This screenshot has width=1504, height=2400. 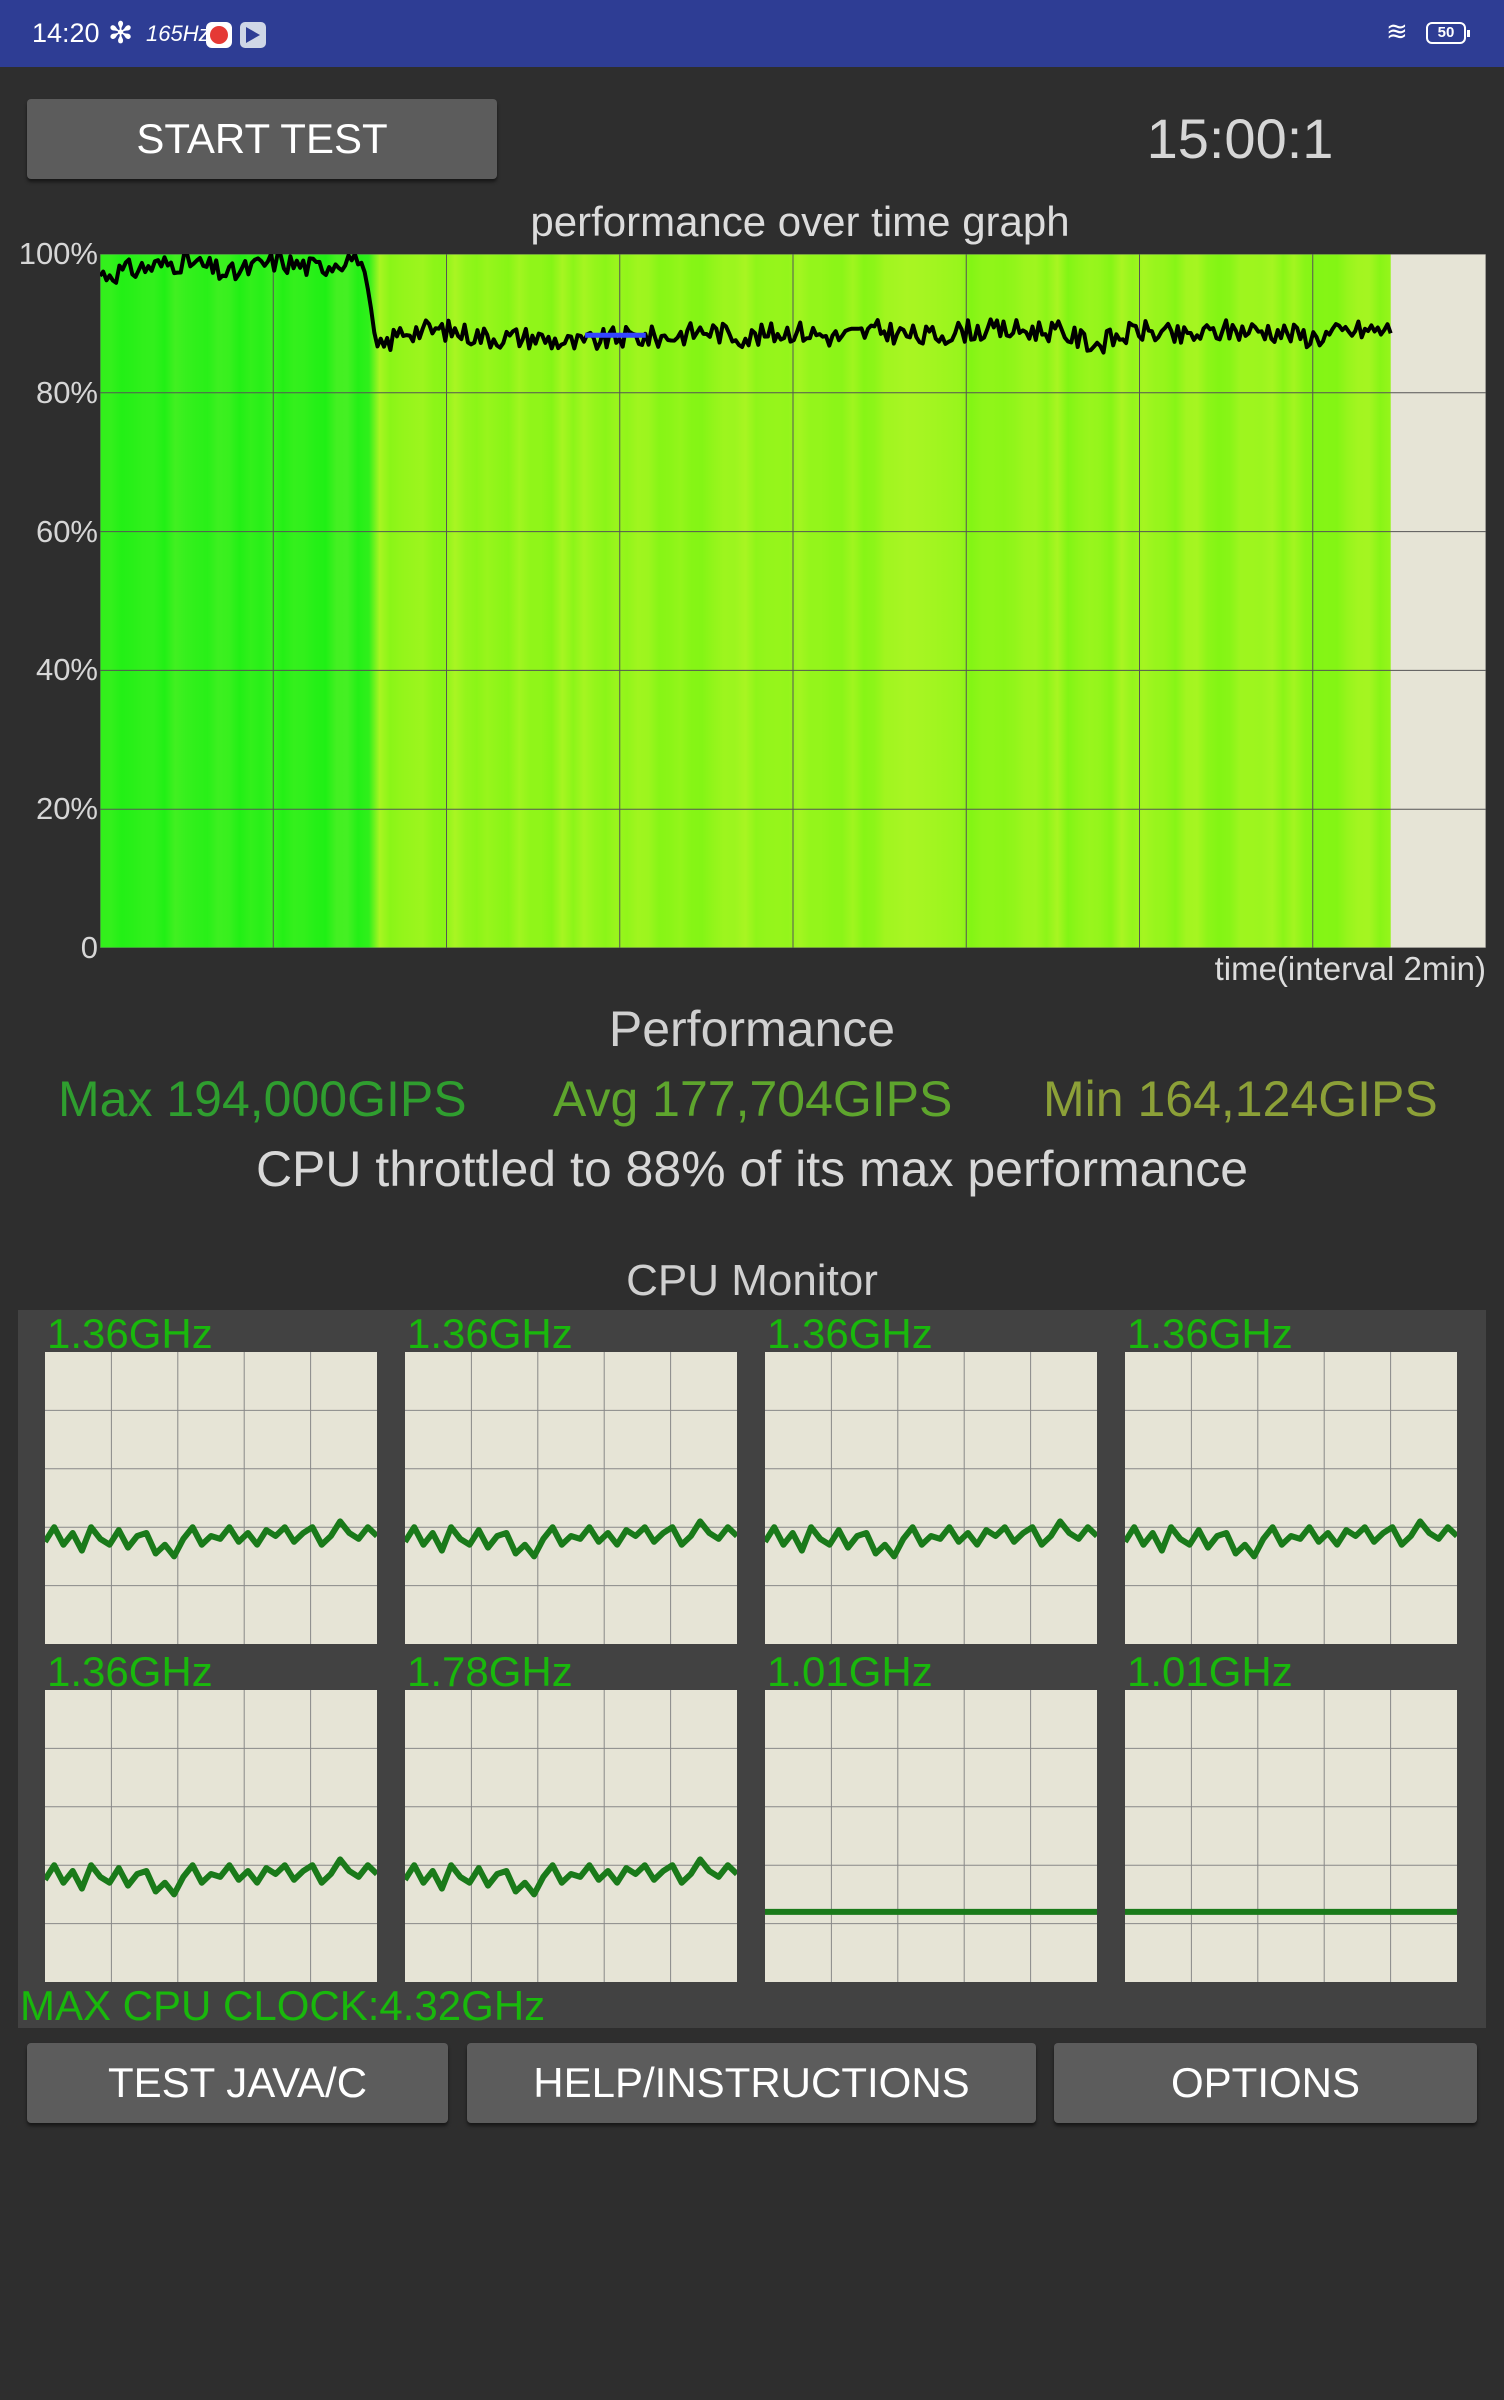 I want to click on graph-title: performance over time graph, so click(x=800, y=221).